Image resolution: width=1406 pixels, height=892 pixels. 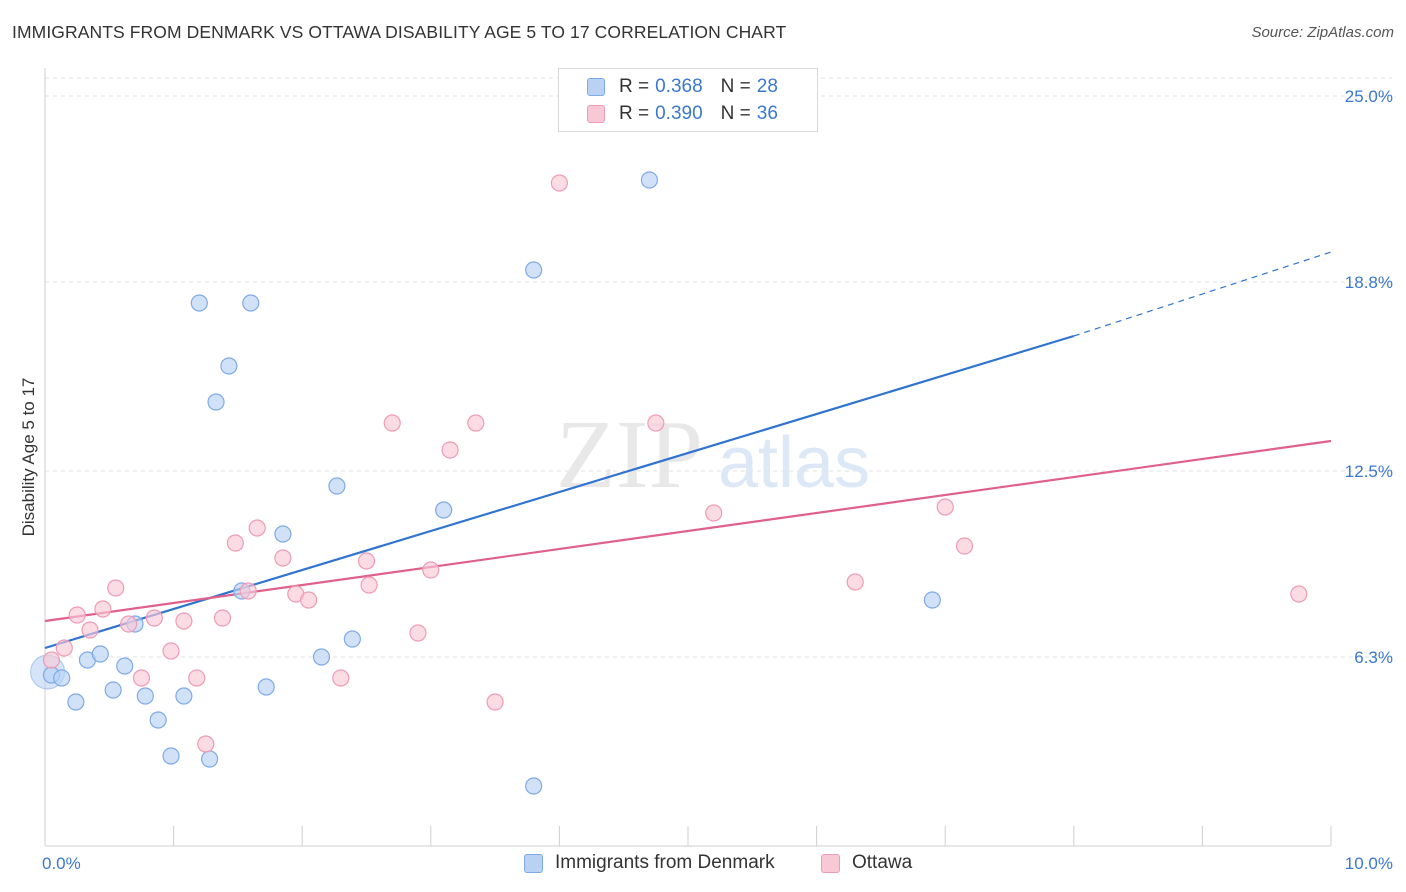 I want to click on y-tick-label: 25.0%, so click(x=1369, y=96).